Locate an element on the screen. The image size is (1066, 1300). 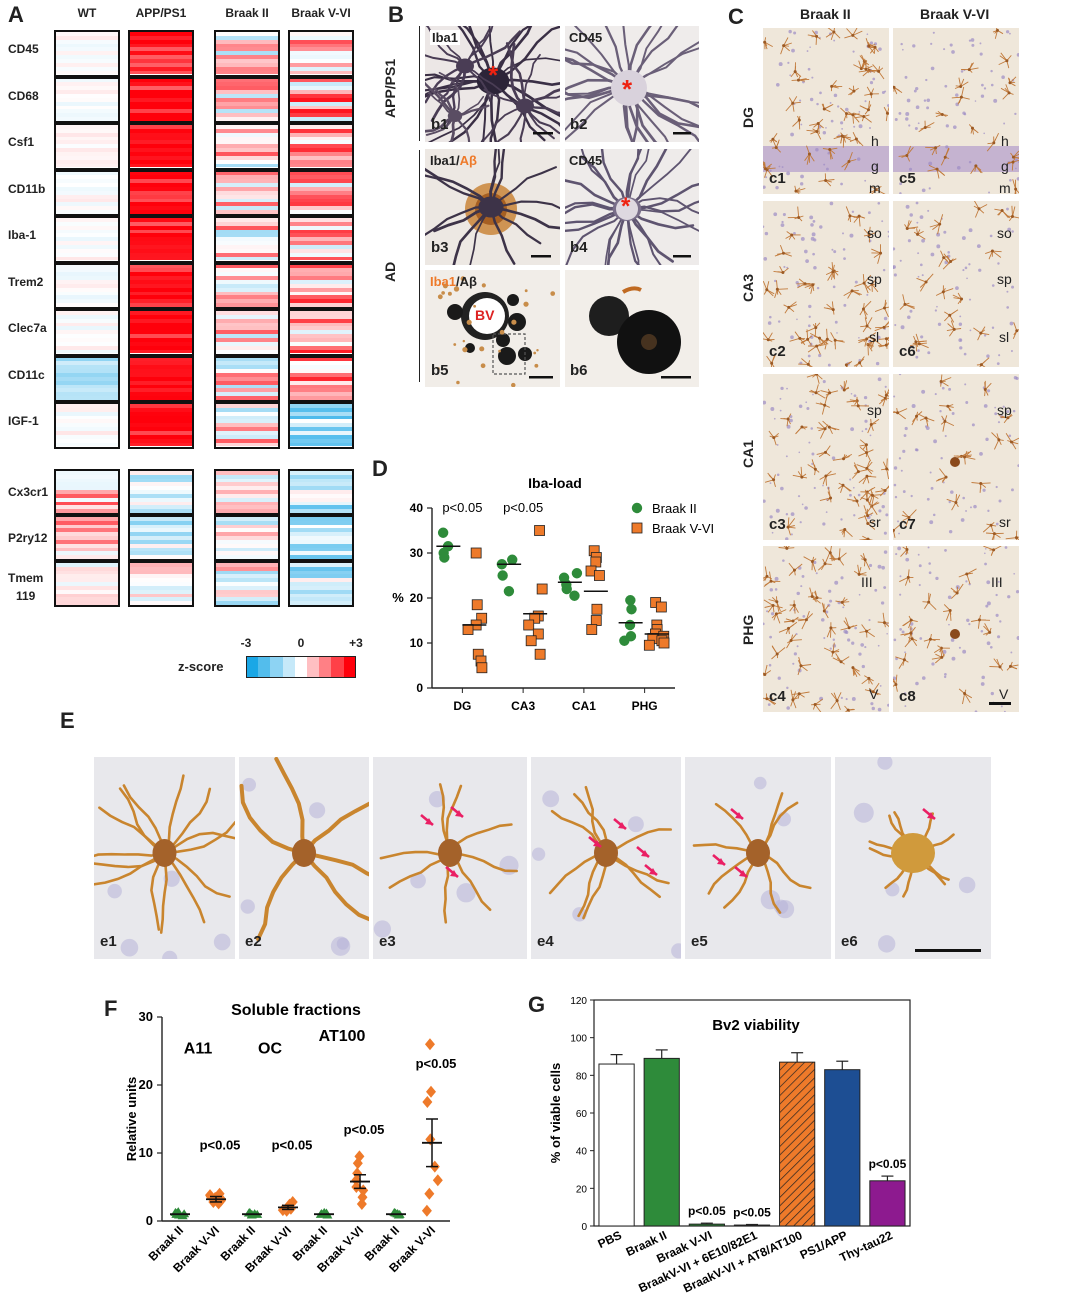
tile-label-c6: c6 is located at coordinates (907, 351).